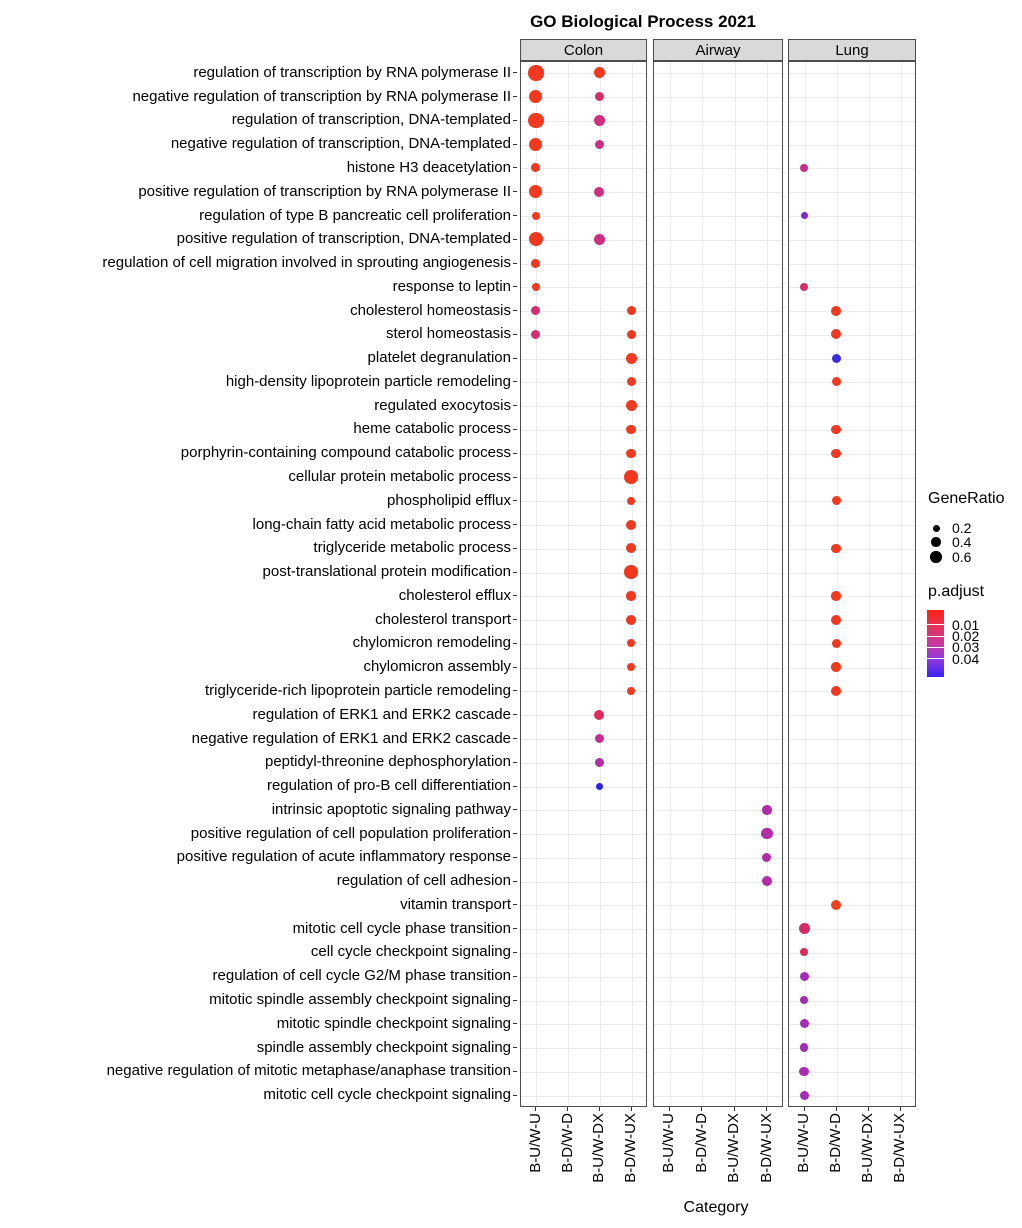 This screenshot has height=1228, width=1022. I want to click on x-axis-tick-label: B-U/W-DX, so click(867, 1148).